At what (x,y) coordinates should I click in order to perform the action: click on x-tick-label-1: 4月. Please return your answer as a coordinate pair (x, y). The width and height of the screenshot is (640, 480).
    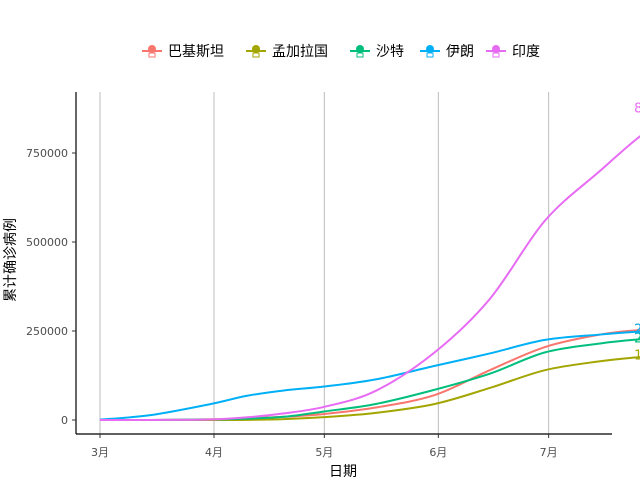
    Looking at the image, I should click on (214, 452).